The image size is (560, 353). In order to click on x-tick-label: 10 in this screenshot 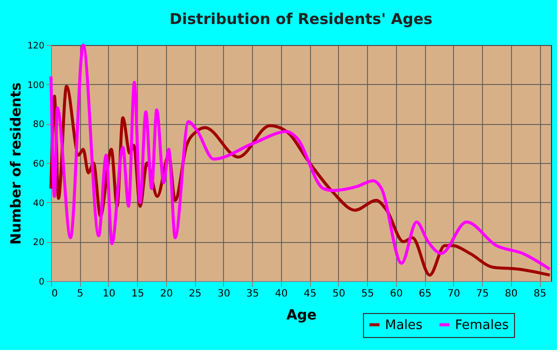, I will do `click(109, 294)`.